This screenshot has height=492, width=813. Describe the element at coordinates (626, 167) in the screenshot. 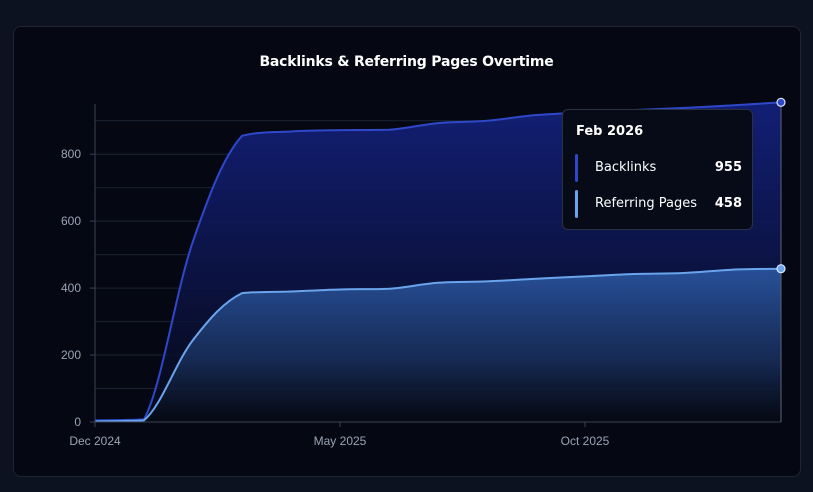

I see `tooltip-label: Backlinks` at that location.